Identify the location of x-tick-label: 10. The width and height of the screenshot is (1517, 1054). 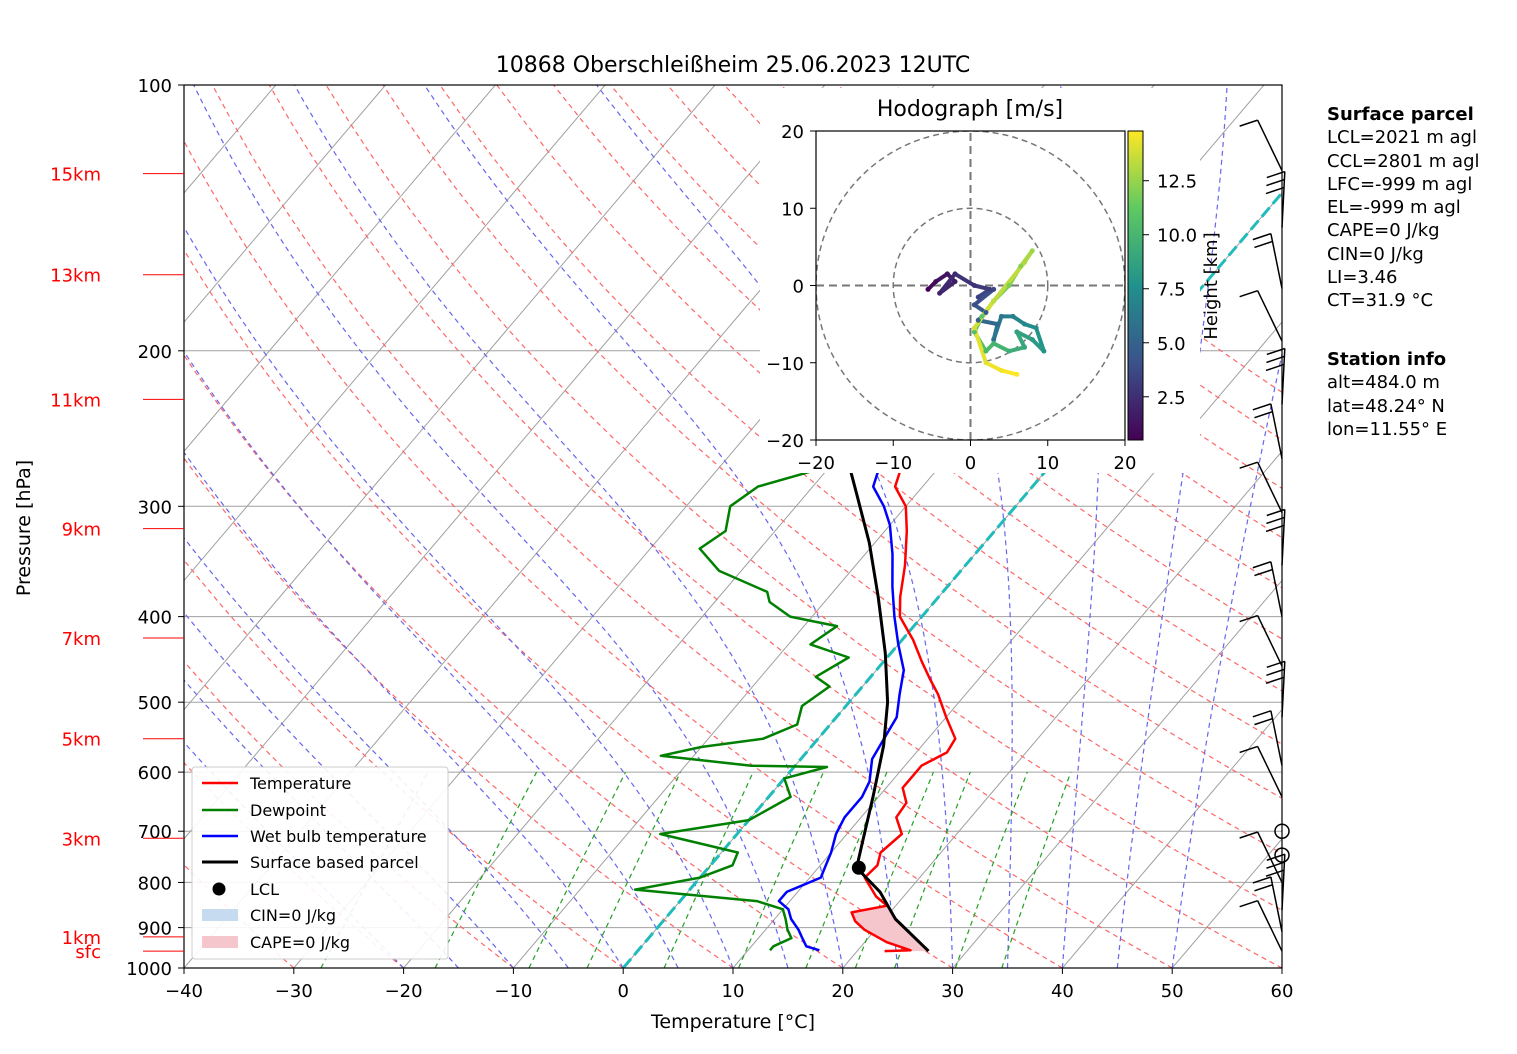
(733, 991).